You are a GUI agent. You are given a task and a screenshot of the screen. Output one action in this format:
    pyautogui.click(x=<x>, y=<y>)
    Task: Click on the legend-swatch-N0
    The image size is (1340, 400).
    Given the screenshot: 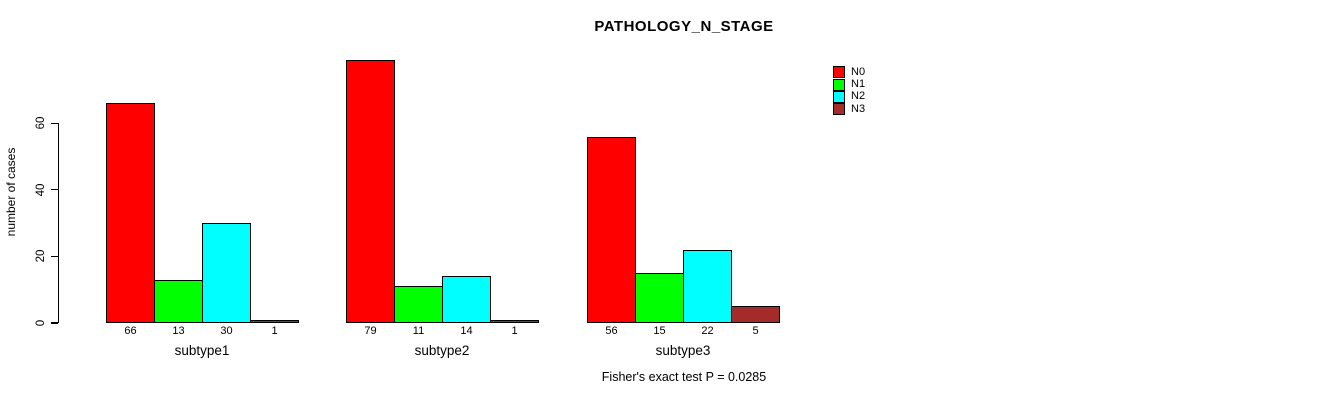 What is the action you would take?
    pyautogui.click(x=839, y=72)
    